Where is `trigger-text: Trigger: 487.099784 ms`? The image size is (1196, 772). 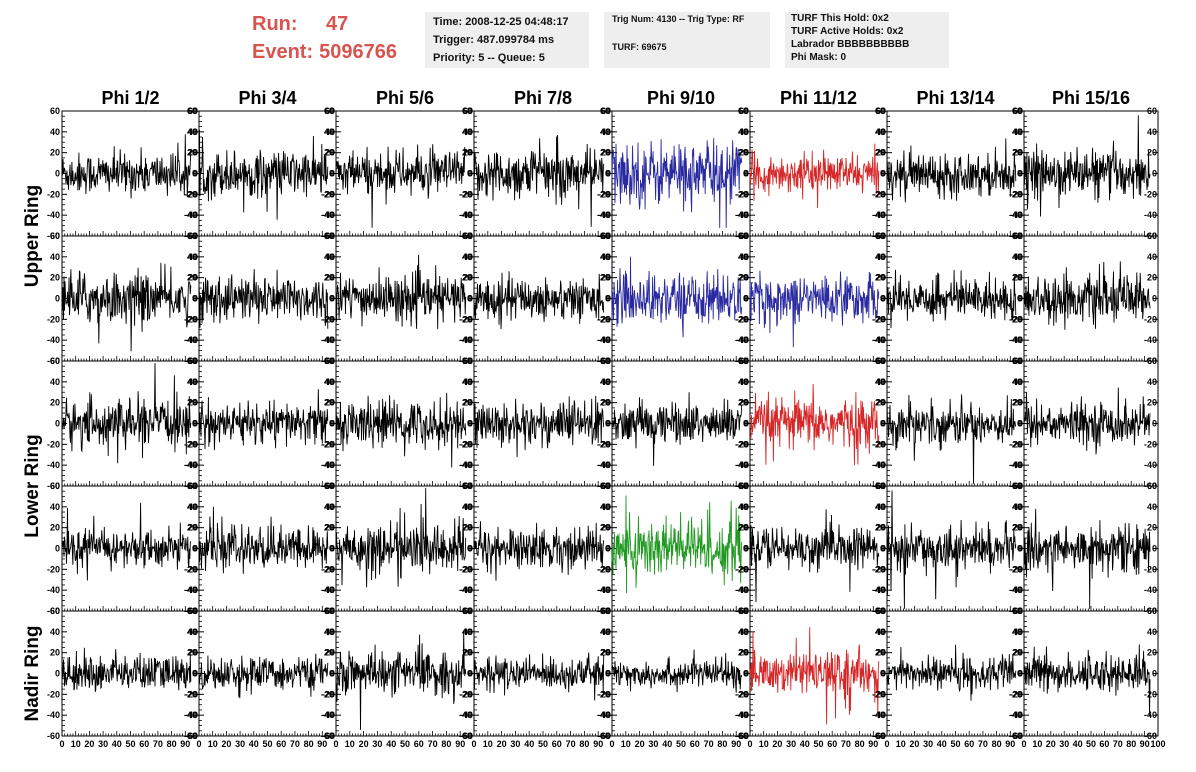
trigger-text: Trigger: 487.099784 ms is located at coordinates (494, 40).